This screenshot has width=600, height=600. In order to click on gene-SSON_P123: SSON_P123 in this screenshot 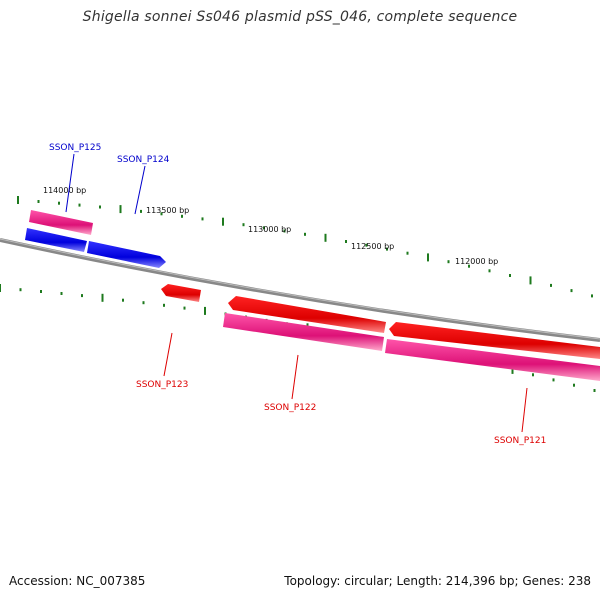, I will do `click(168, 337)`.